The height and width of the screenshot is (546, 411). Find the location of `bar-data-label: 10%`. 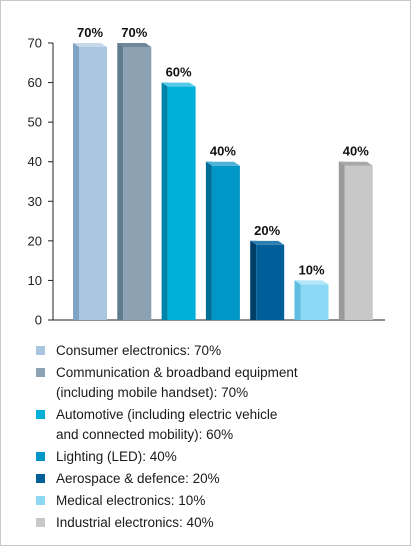

bar-data-label: 10% is located at coordinates (311, 269).